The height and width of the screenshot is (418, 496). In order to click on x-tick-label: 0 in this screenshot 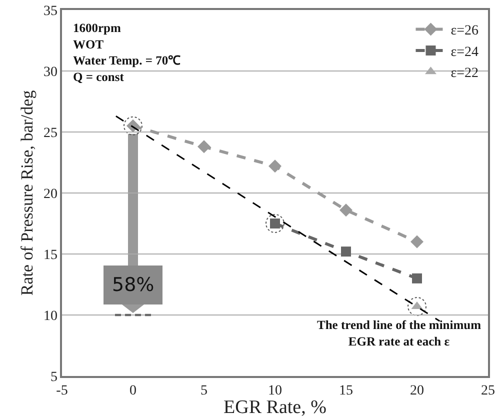, I will do `click(133, 391)`.